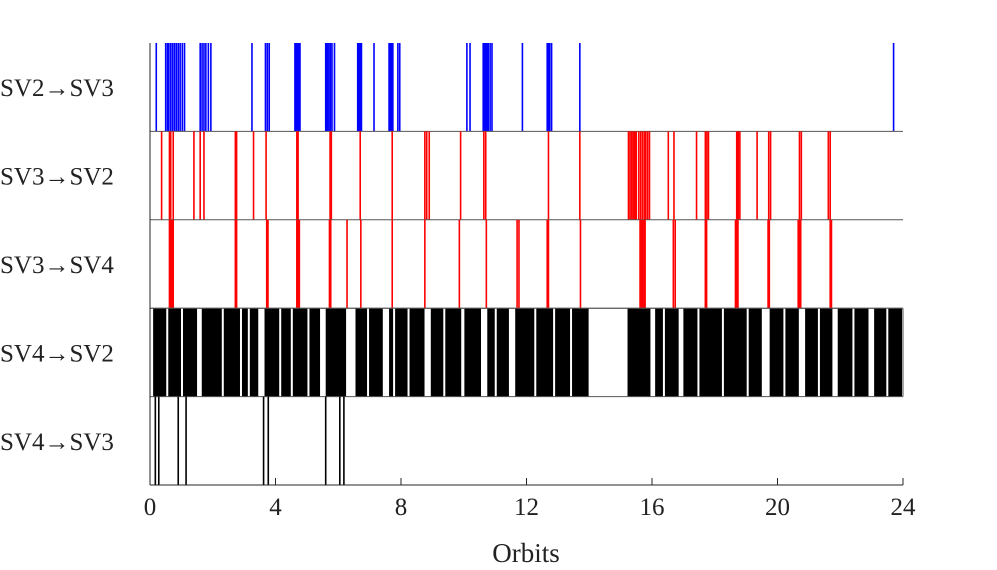  Describe the element at coordinates (526, 507) in the screenshot. I see `x-tick-label-3: 12` at that location.